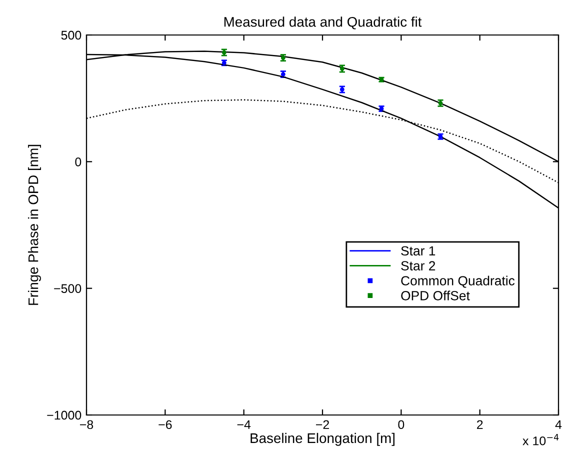  I want to click on x-tick-label: 2, so click(479, 424).